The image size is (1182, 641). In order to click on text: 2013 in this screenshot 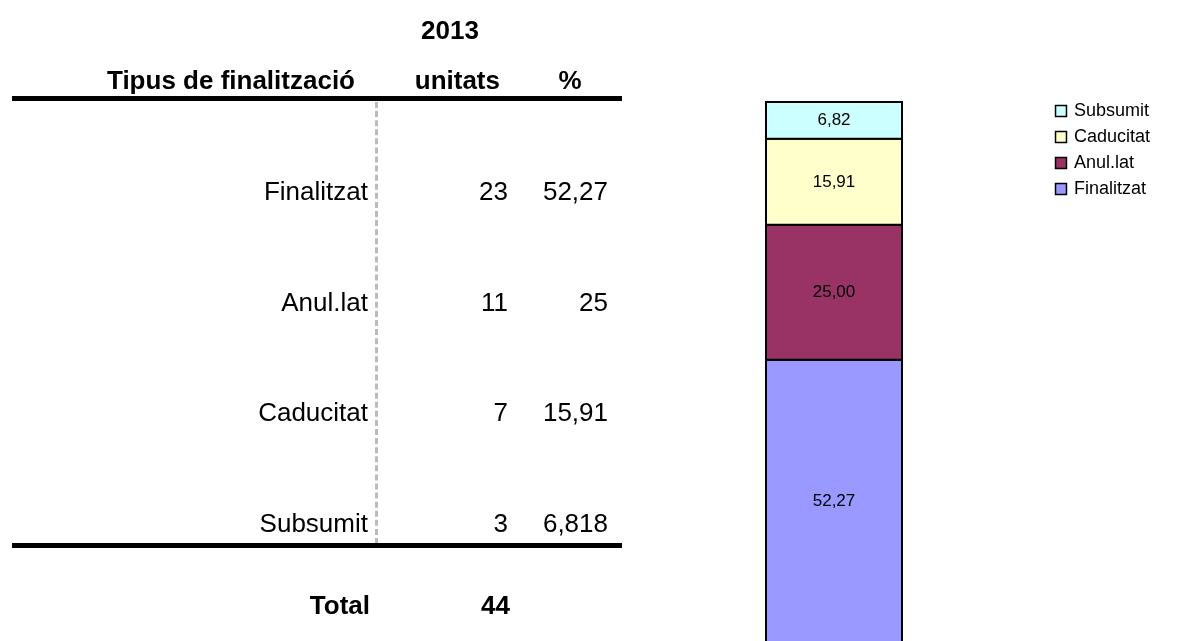, I will do `click(450, 30)`.